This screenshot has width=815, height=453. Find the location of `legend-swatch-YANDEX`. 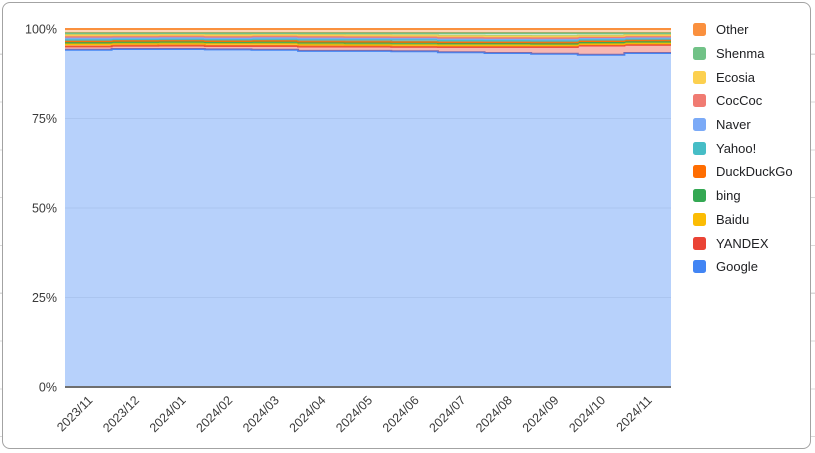

legend-swatch-YANDEX is located at coordinates (699, 243).